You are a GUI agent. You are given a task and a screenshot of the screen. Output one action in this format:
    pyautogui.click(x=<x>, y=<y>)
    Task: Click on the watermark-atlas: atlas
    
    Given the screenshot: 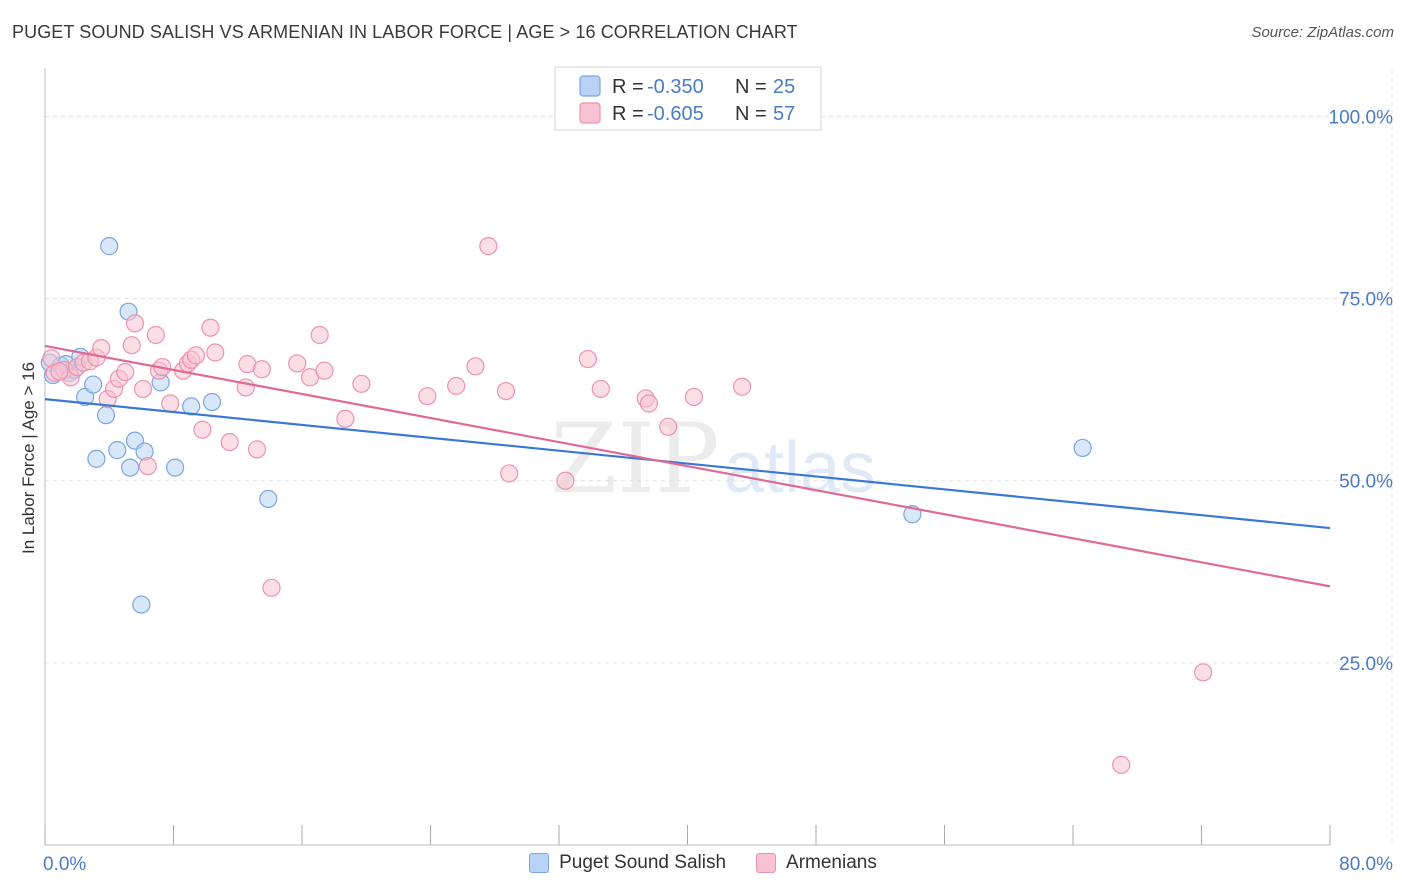 What is the action you would take?
    pyautogui.click(x=800, y=468)
    